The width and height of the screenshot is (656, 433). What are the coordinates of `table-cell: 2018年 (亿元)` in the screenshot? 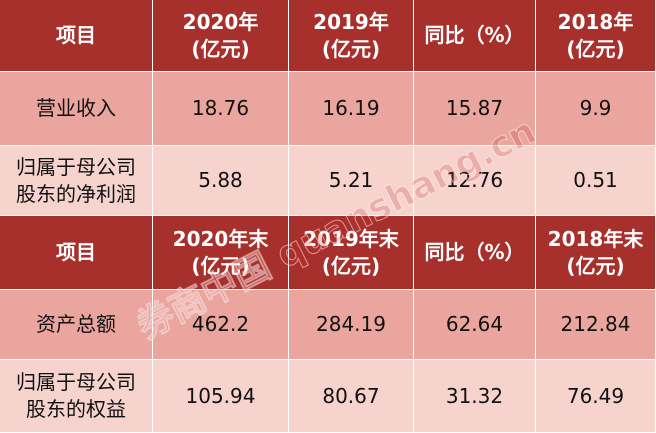 It's located at (596, 36).